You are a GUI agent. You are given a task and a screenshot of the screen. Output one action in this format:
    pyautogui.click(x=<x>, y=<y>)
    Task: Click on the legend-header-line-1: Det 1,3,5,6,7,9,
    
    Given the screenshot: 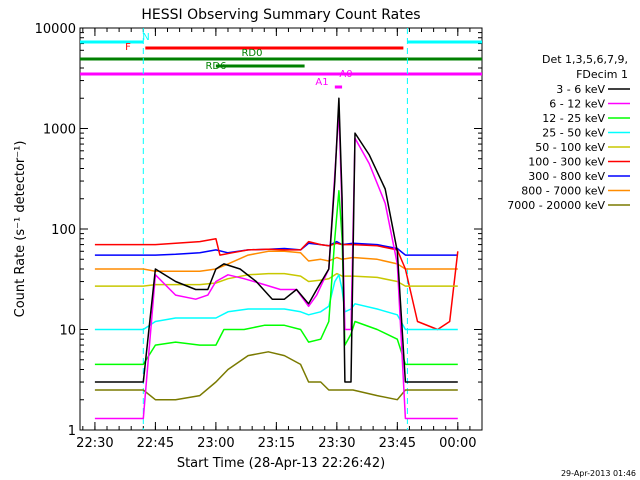 What is the action you would take?
    pyautogui.click(x=585, y=59)
    